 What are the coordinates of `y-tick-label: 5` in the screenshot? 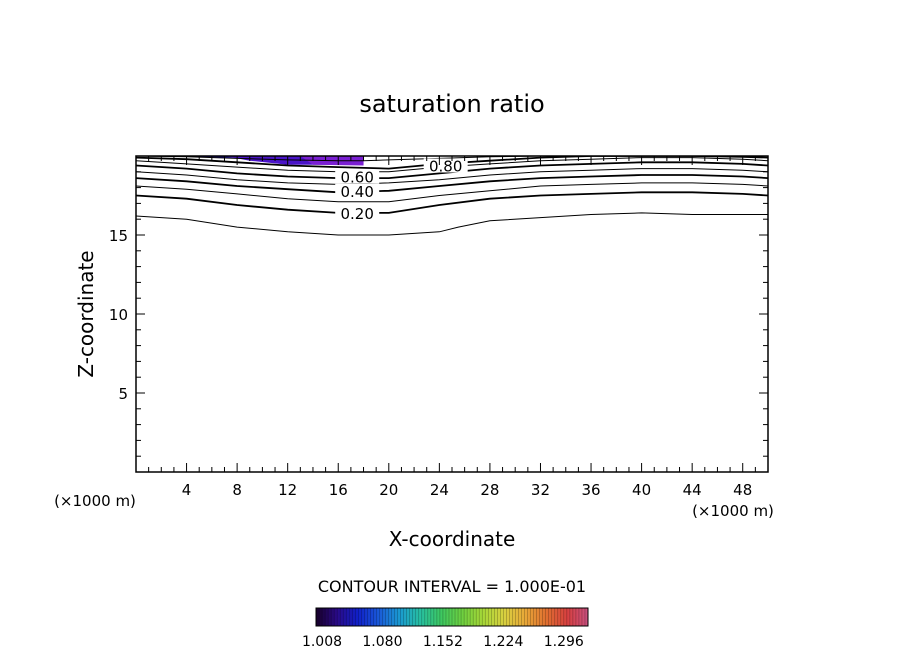 It's located at (123, 394).